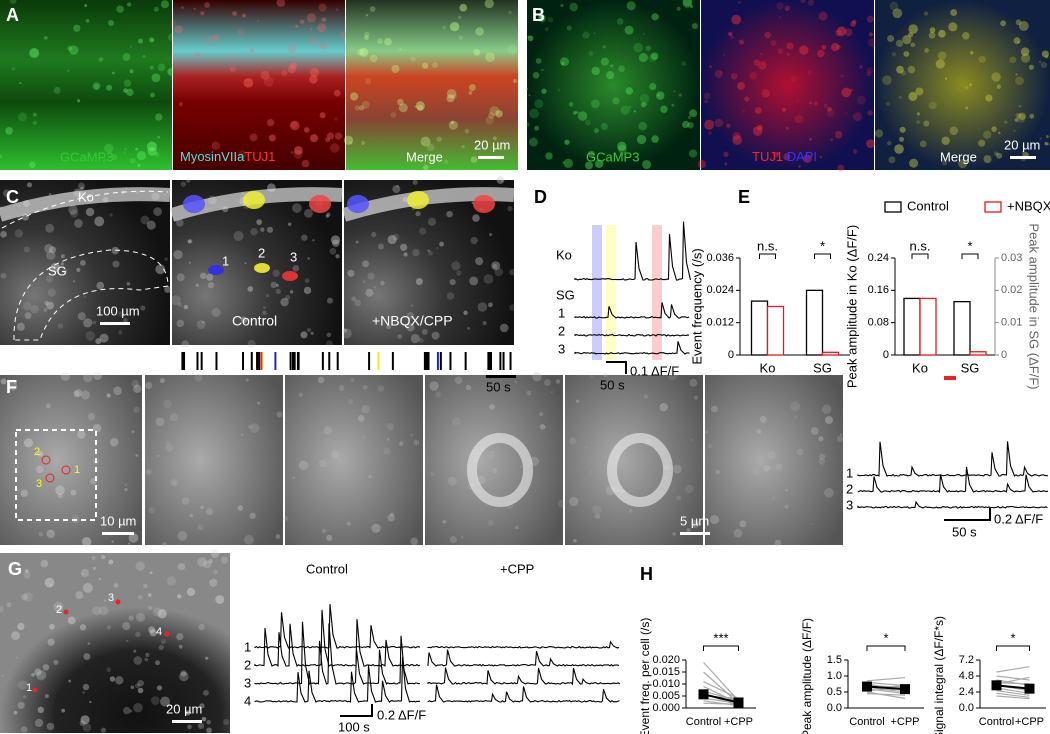  Describe the element at coordinates (953, 479) in the screenshot. I see `trace` at that location.